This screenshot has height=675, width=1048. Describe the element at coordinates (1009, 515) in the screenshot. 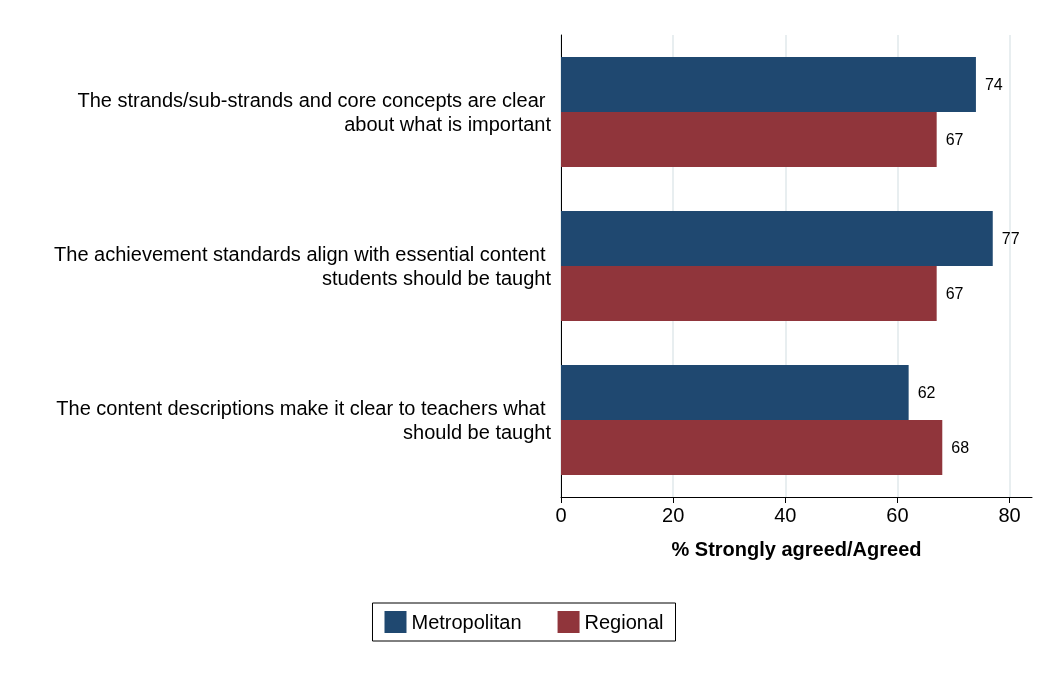

I see `x-tick-label: 80` at that location.